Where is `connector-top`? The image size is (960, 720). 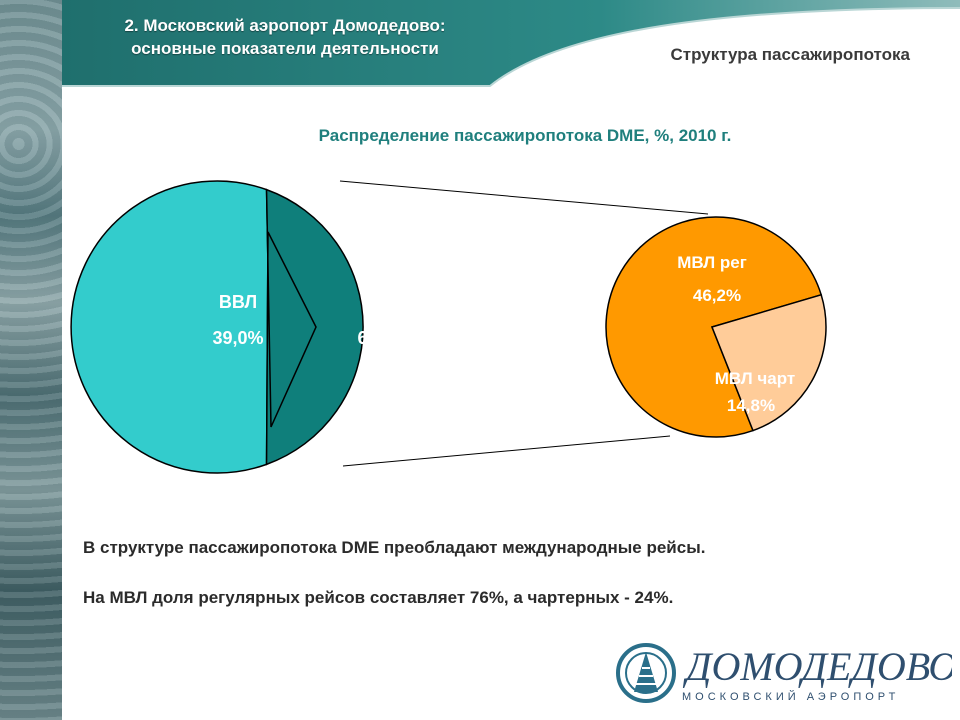
connector-top is located at coordinates (524, 197).